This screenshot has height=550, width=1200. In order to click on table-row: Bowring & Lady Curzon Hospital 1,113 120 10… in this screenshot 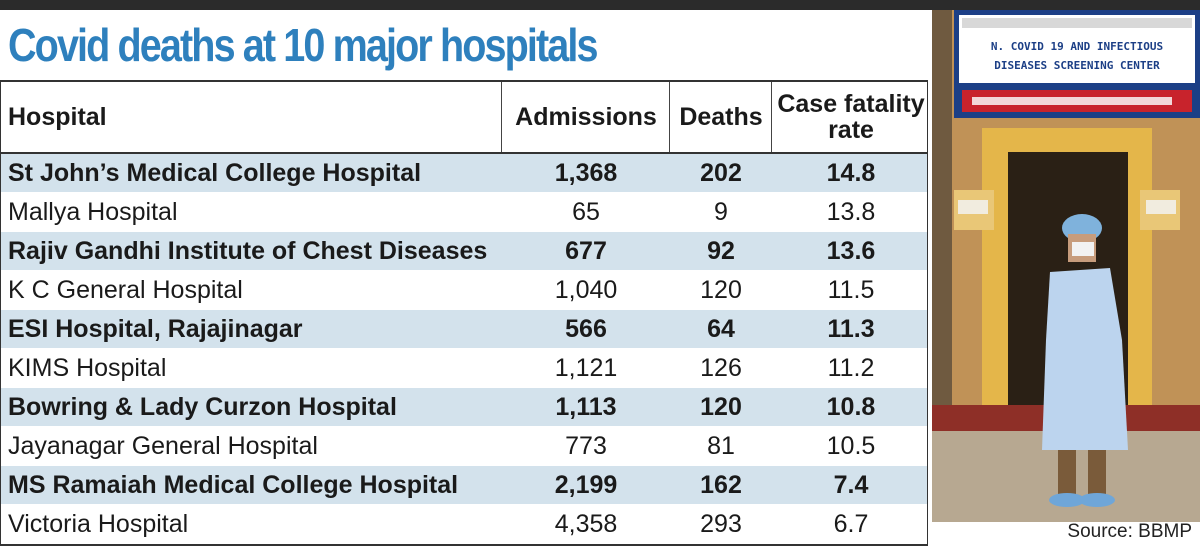, I will do `click(464, 407)`.